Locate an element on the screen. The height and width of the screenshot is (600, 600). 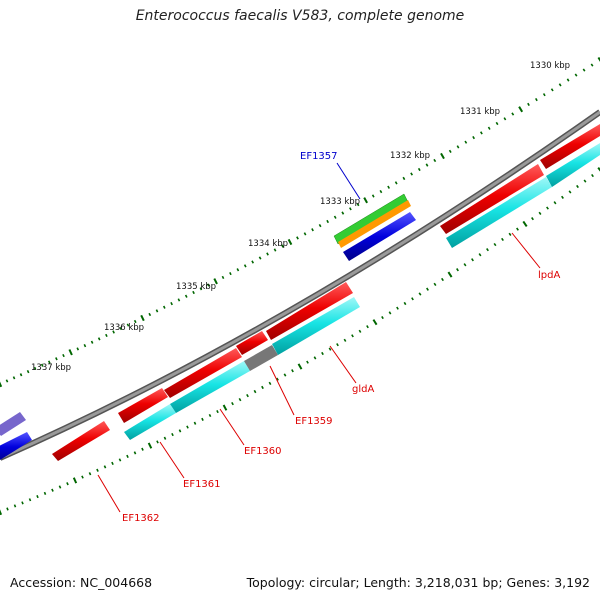
reverse-cds-blue is located at coordinates (16, 446).